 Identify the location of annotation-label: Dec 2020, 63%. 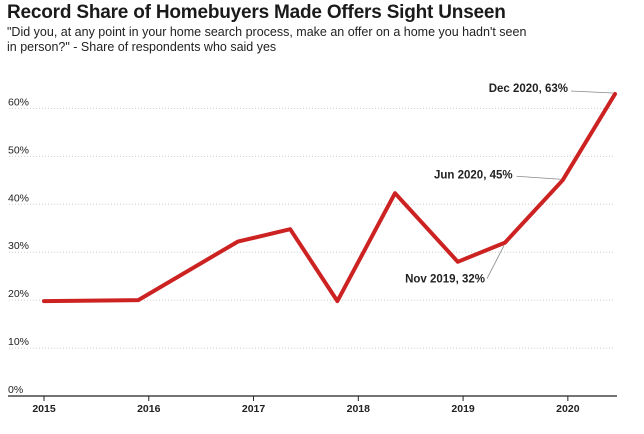
(528, 89).